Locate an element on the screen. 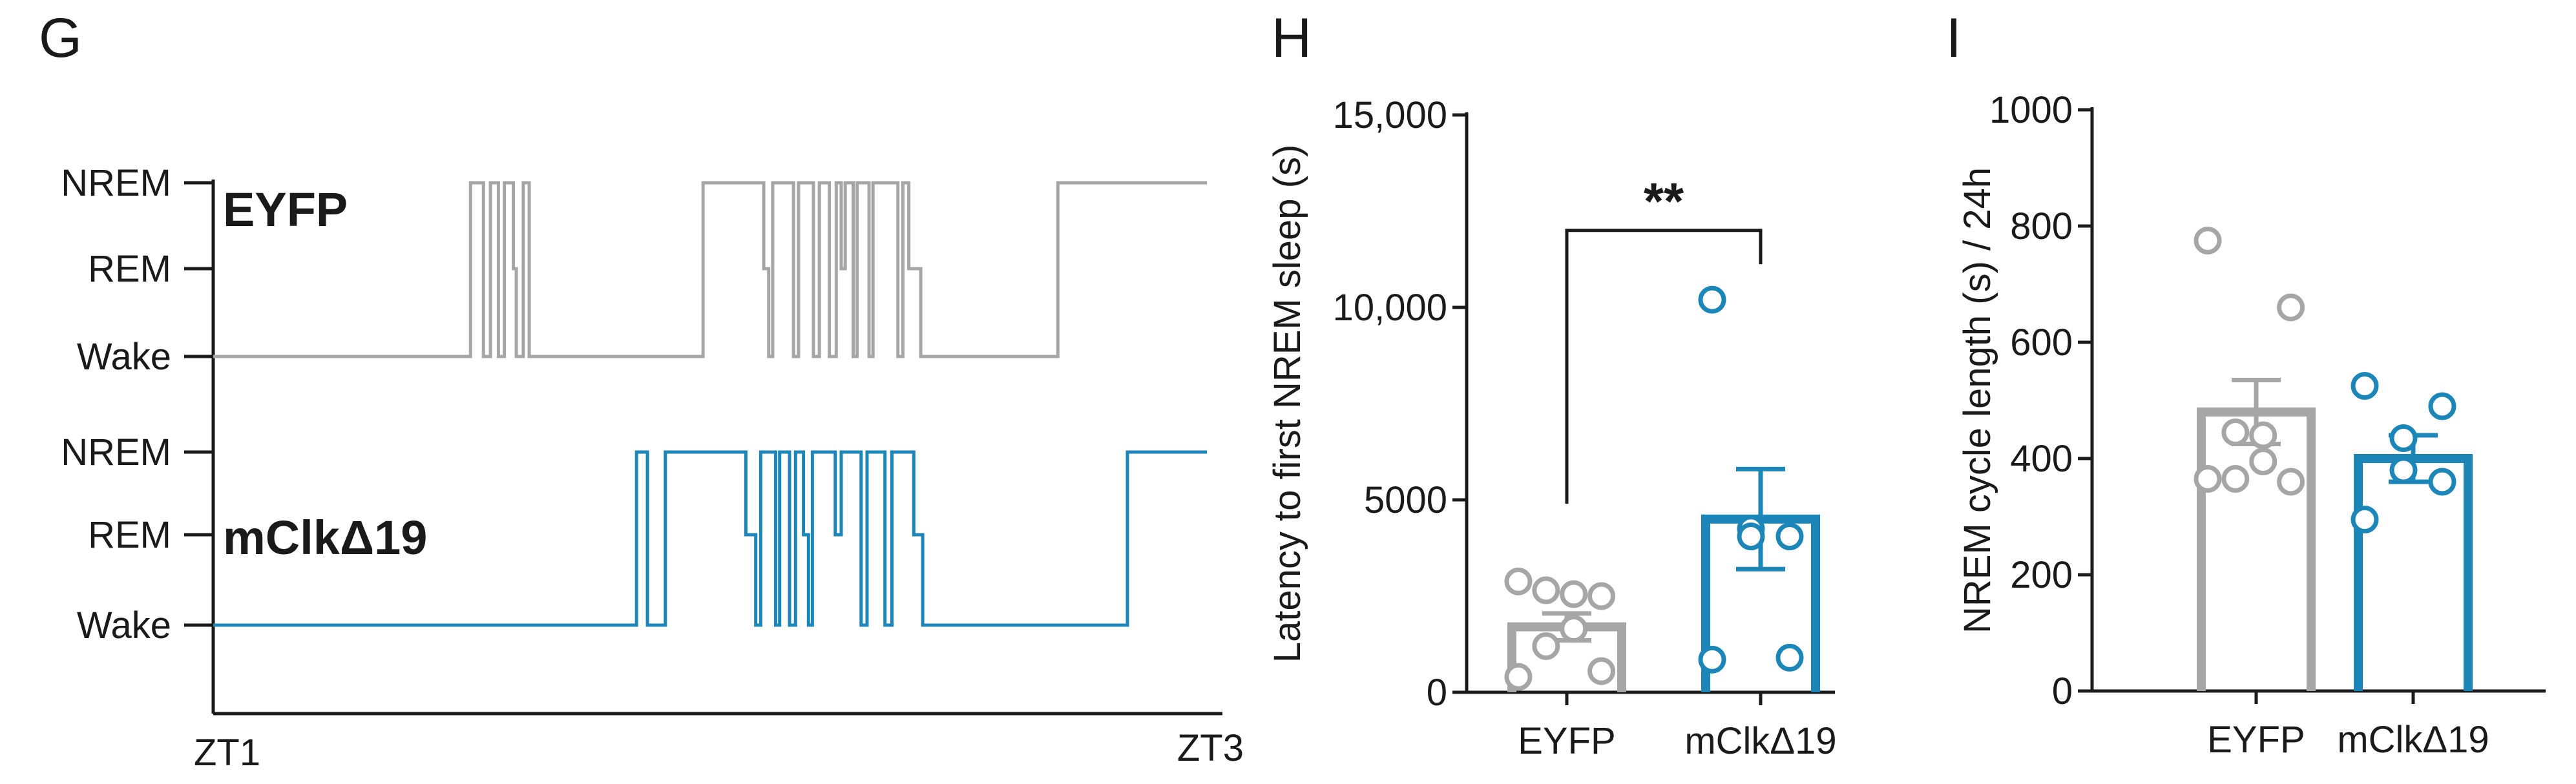  hypnogram-group-label: mClkΔ19 is located at coordinates (325, 537).